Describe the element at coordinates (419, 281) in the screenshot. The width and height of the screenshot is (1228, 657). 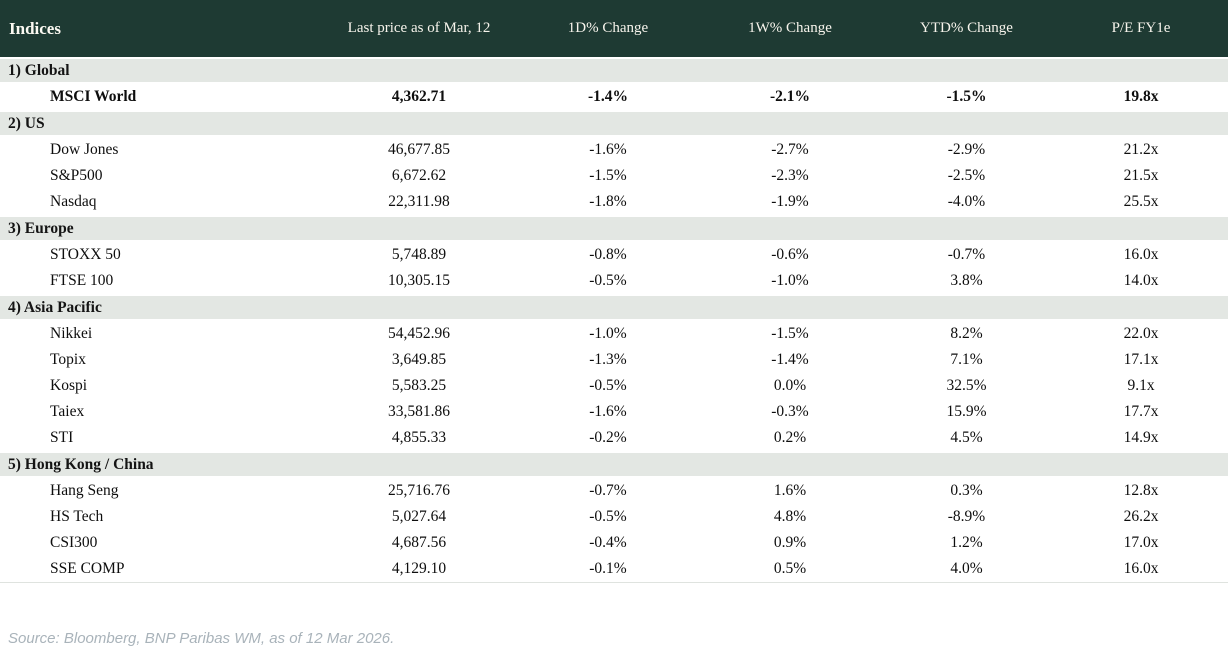
I see `last-price-value: 10,305.15` at that location.